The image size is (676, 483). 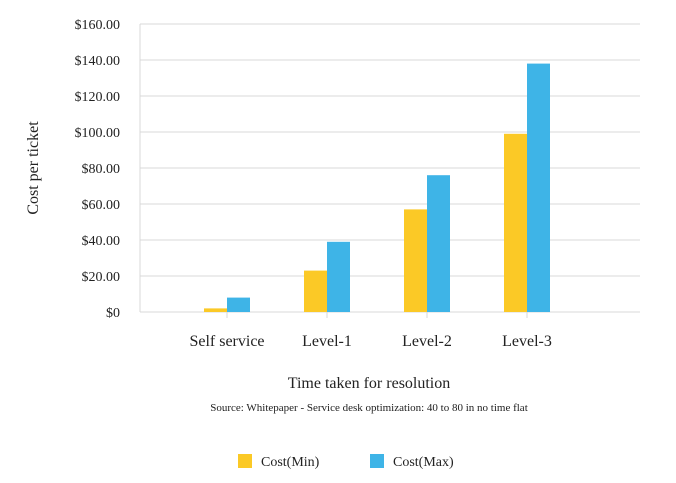 I want to click on legend-entry: Cost(Max), so click(x=412, y=462).